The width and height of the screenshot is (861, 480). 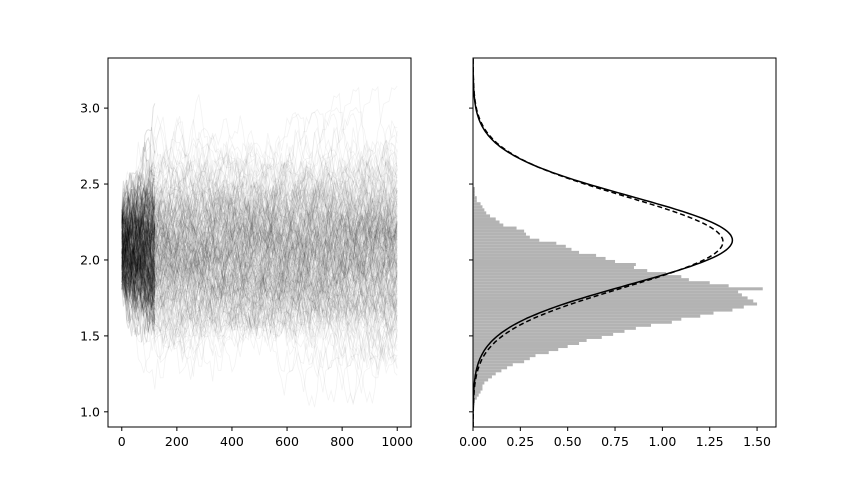 What do you see at coordinates (397, 441) in the screenshot?
I see `x-tick-label: 1000` at bounding box center [397, 441].